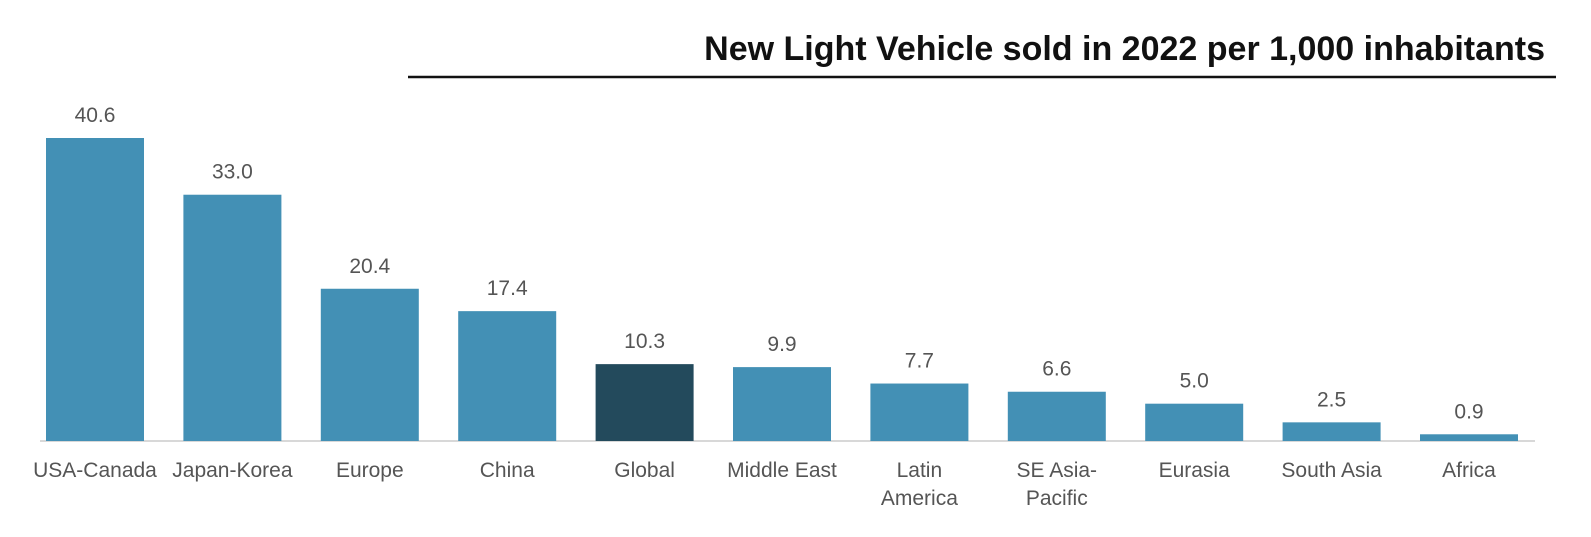  Describe the element at coordinates (781, 344) in the screenshot. I see `value-label: 9.9` at that location.